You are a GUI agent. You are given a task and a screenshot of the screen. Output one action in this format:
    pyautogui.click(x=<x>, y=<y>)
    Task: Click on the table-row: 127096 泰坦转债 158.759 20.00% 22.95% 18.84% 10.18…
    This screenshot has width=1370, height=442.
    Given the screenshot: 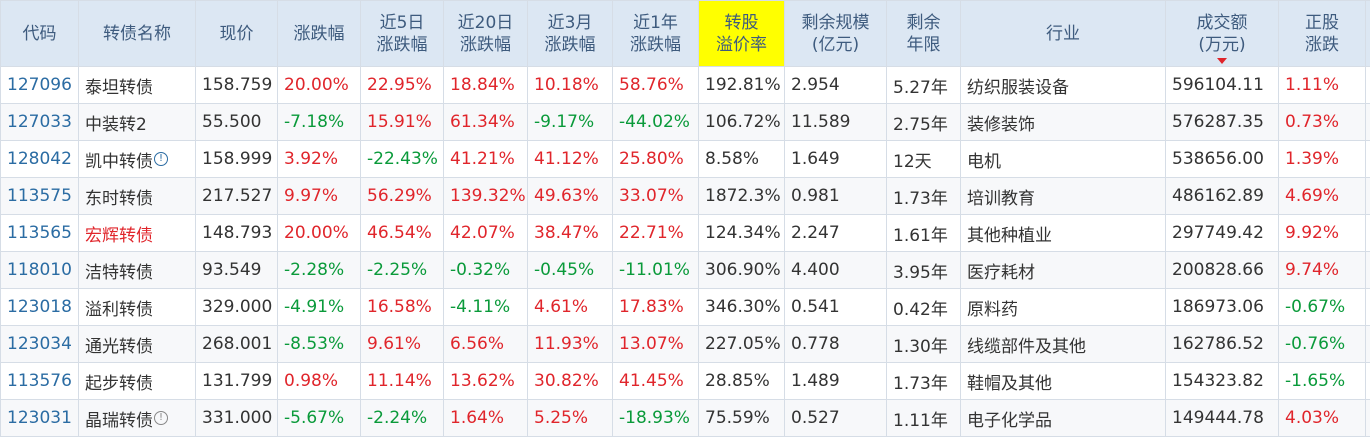 What is the action you would take?
    pyautogui.click(x=685, y=85)
    